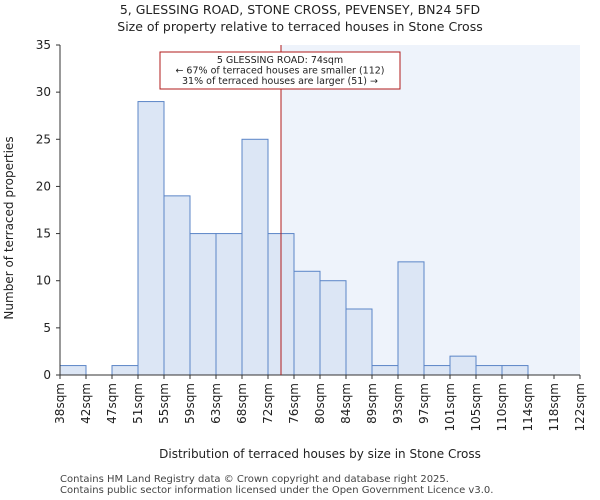 The height and width of the screenshot is (500, 600). I want to click on y-tick-label: 10, so click(43, 281).